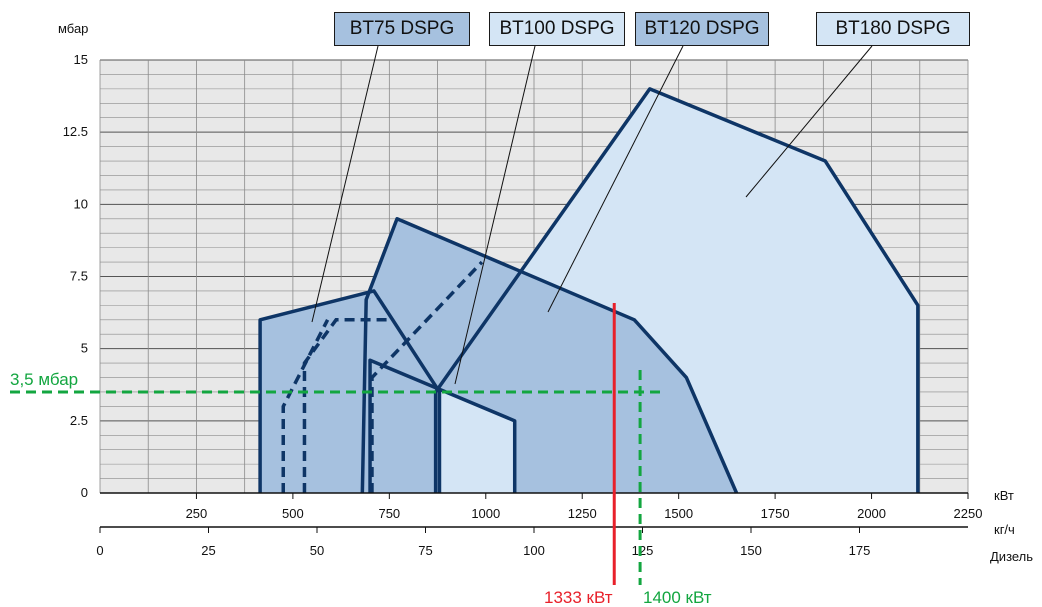 Image resolution: width=1042 pixels, height=607 pixels. I want to click on y-tick-label: 7.5, so click(79, 276).